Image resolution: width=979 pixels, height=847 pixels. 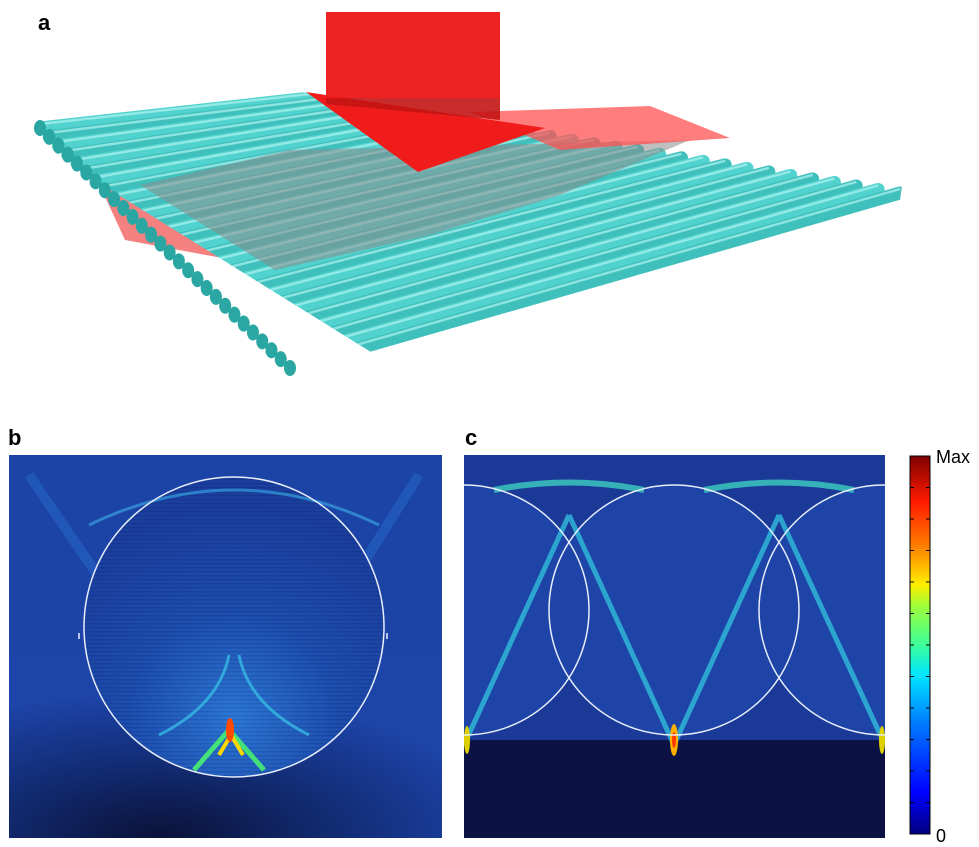 What do you see at coordinates (413, 109) in the screenshot?
I see `incident-beam-shade` at bounding box center [413, 109].